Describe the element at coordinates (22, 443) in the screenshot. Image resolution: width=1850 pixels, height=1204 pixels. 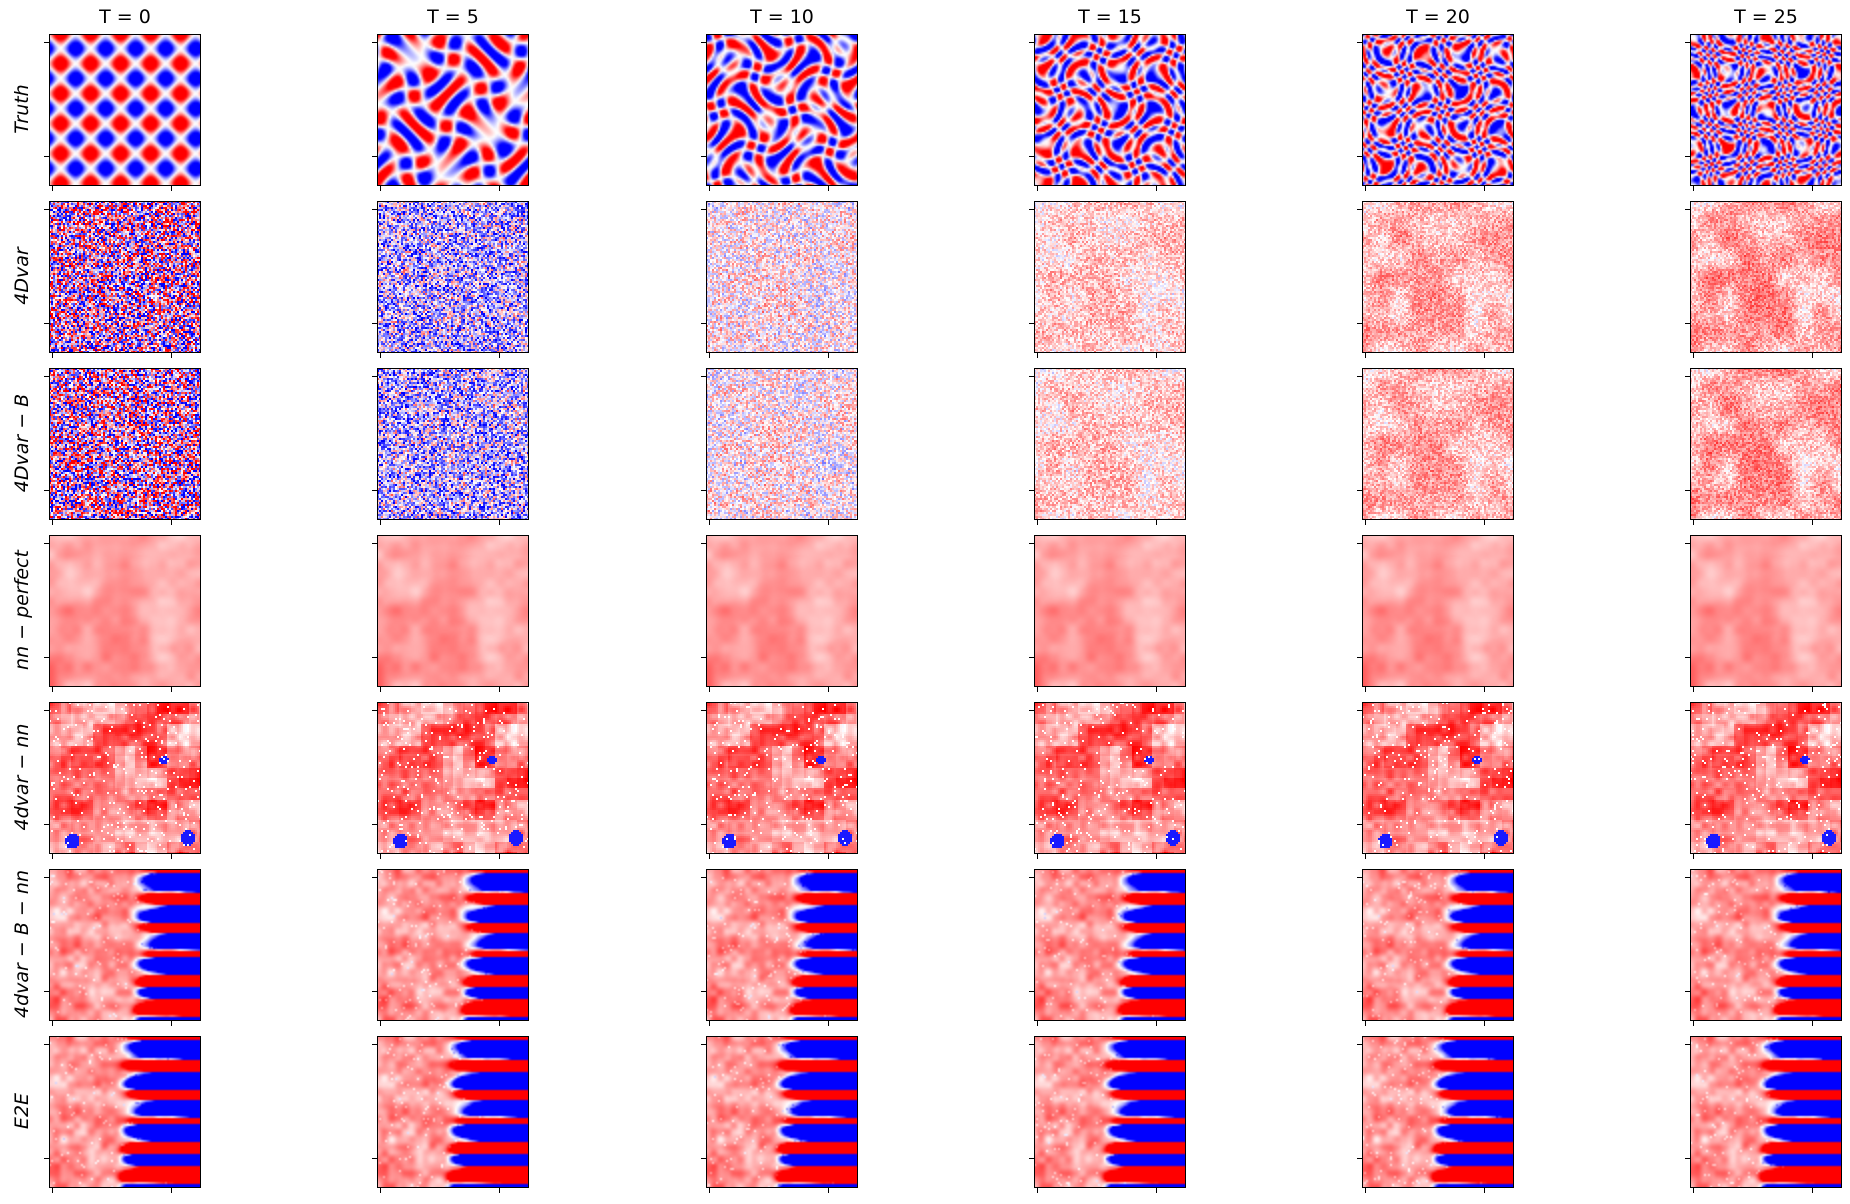
I see `row-label: 4Dvar − B` at that location.